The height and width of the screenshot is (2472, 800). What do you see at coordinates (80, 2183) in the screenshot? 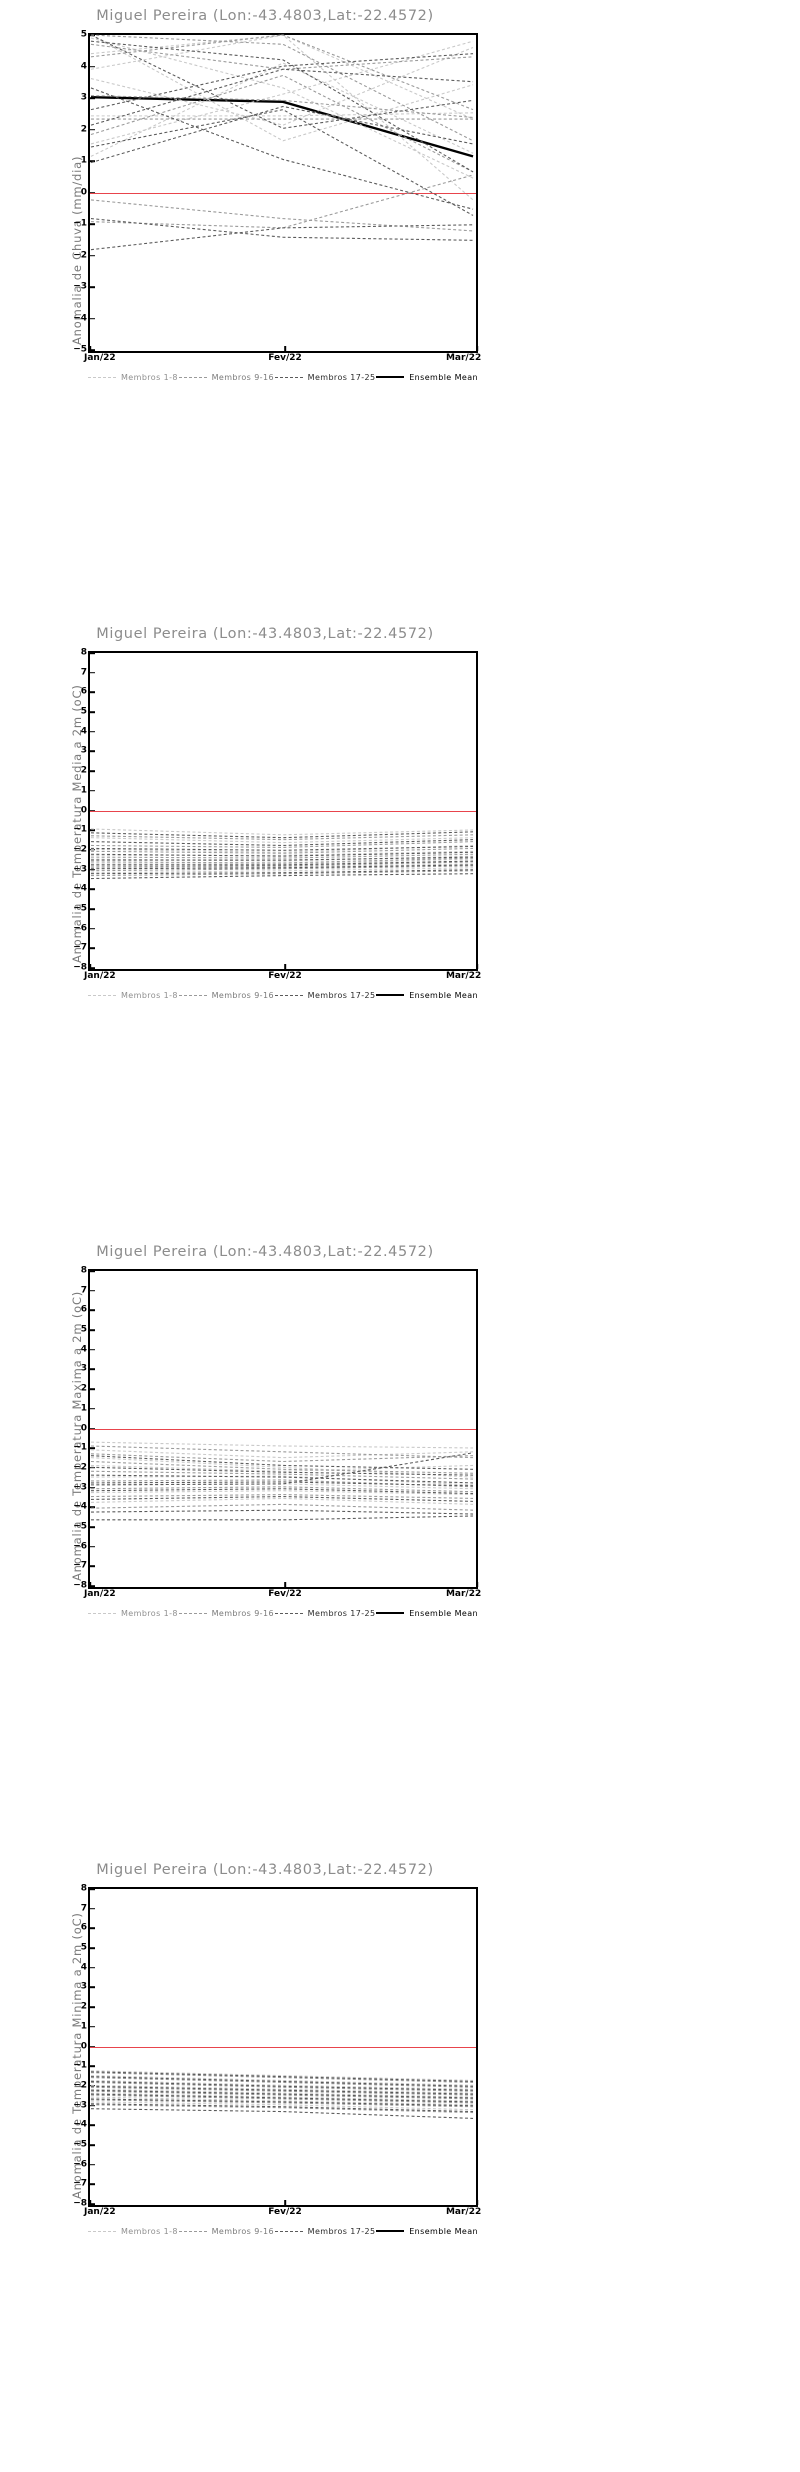
I see `y-tick-label: −7` at bounding box center [80, 2183].